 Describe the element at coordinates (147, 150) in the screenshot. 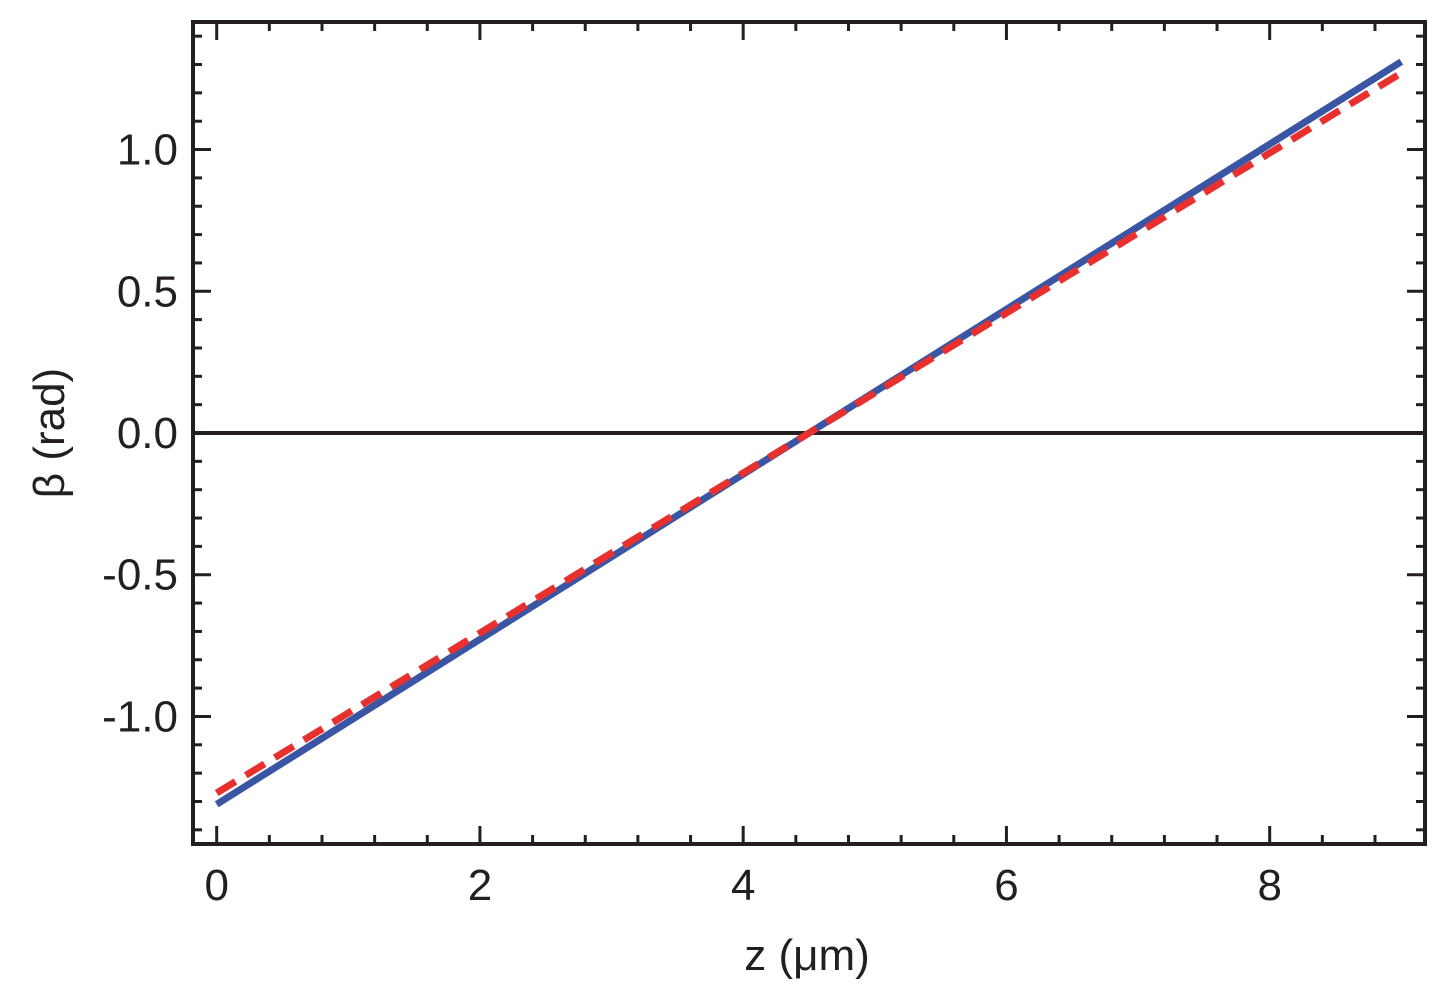

I see `y-tick-label: 1.0` at that location.